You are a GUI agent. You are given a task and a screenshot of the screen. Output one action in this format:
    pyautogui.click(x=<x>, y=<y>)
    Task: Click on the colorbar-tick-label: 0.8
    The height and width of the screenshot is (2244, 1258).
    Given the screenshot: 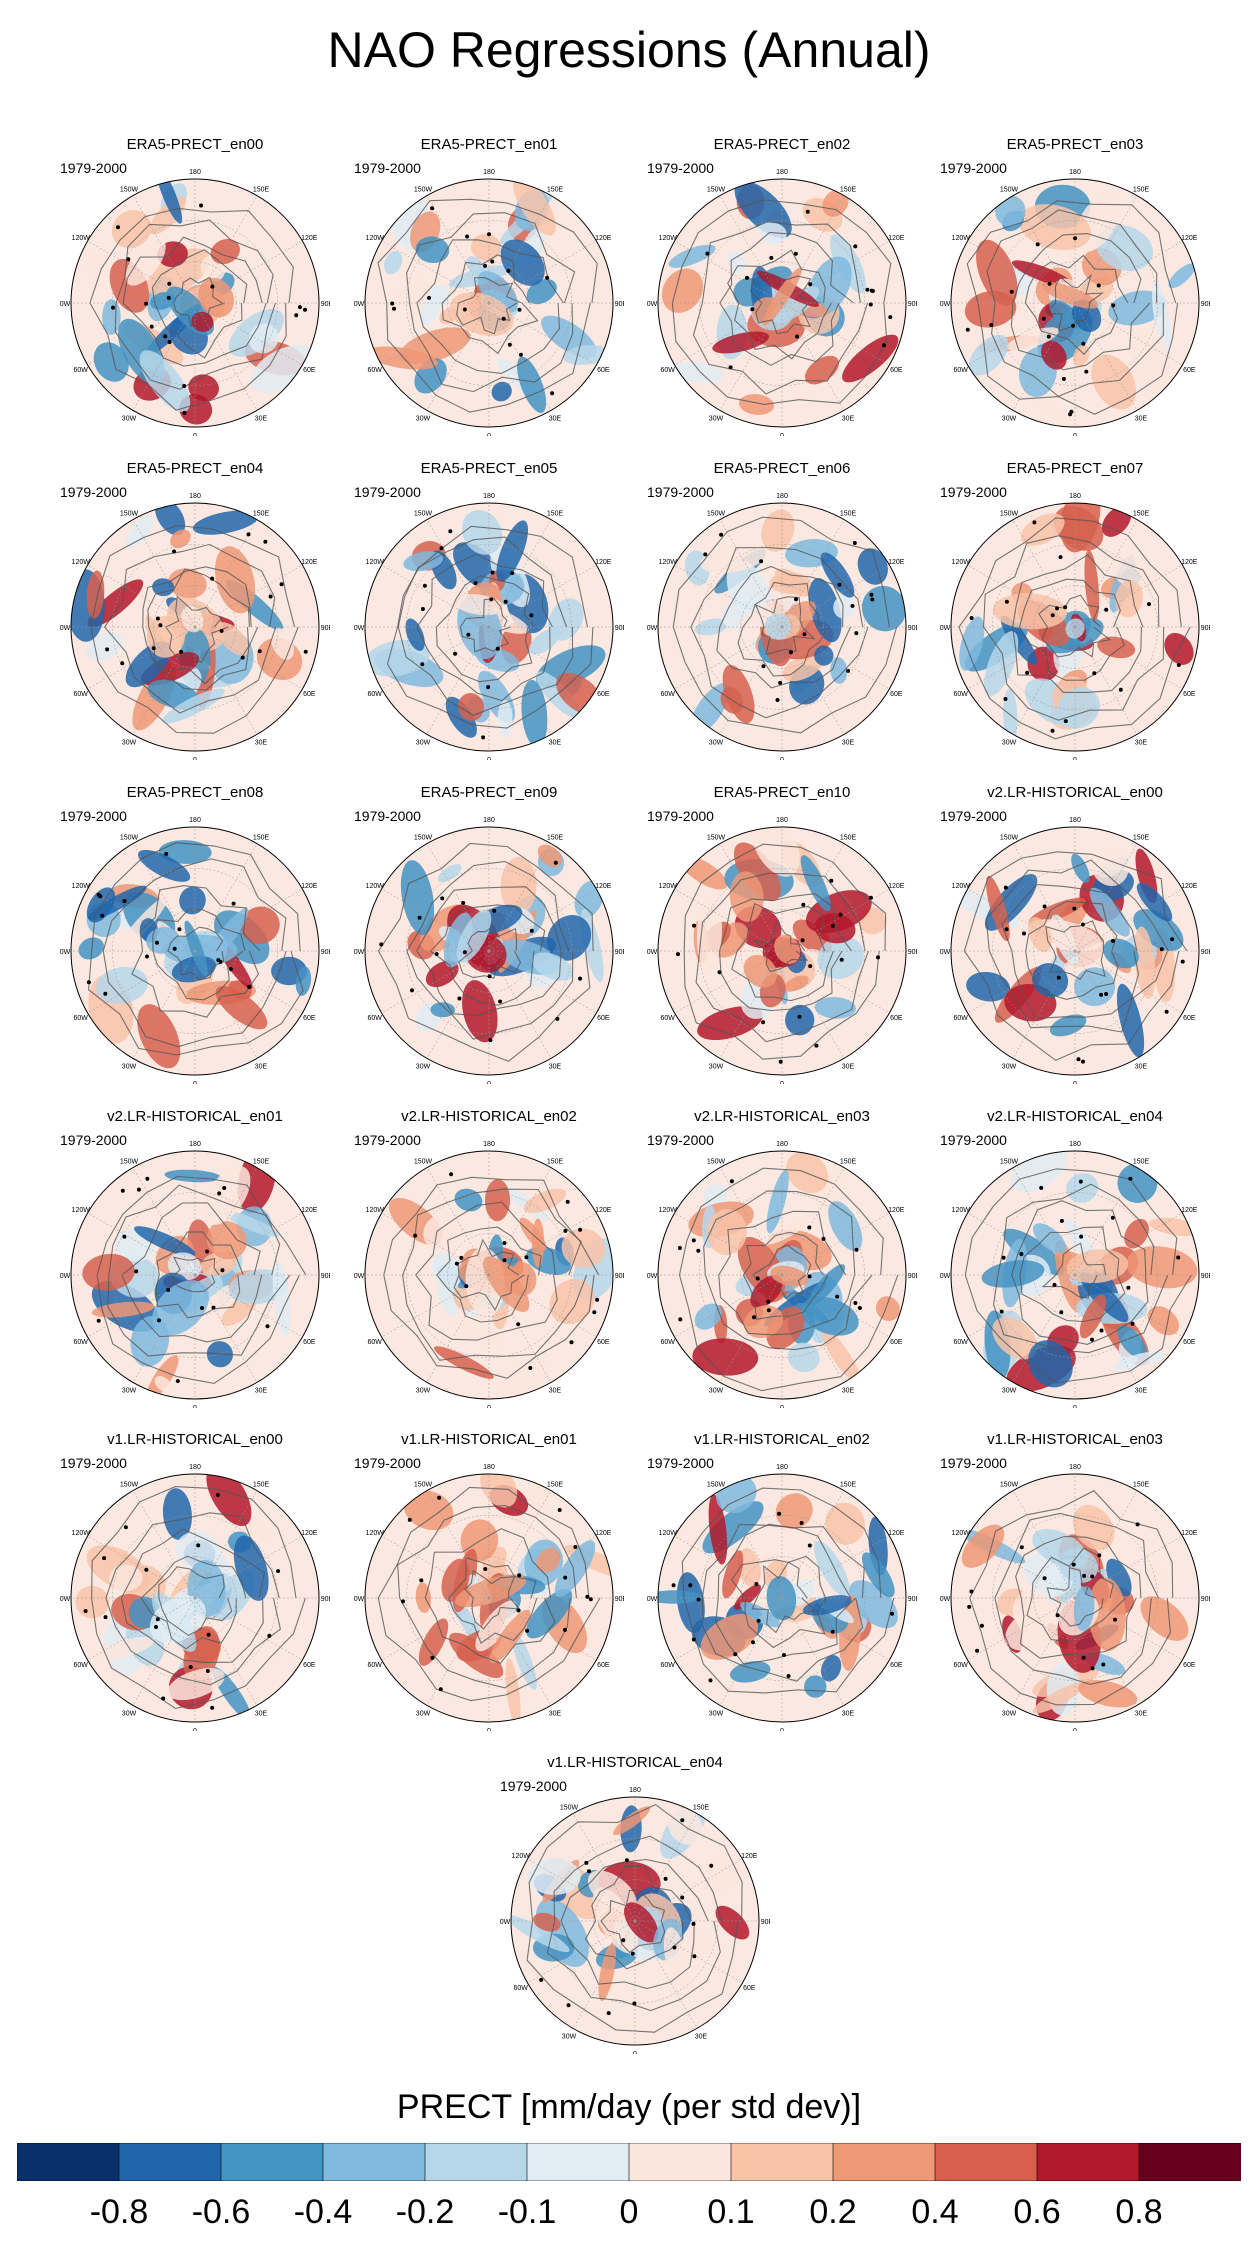 What is the action you would take?
    pyautogui.click(x=1139, y=2212)
    